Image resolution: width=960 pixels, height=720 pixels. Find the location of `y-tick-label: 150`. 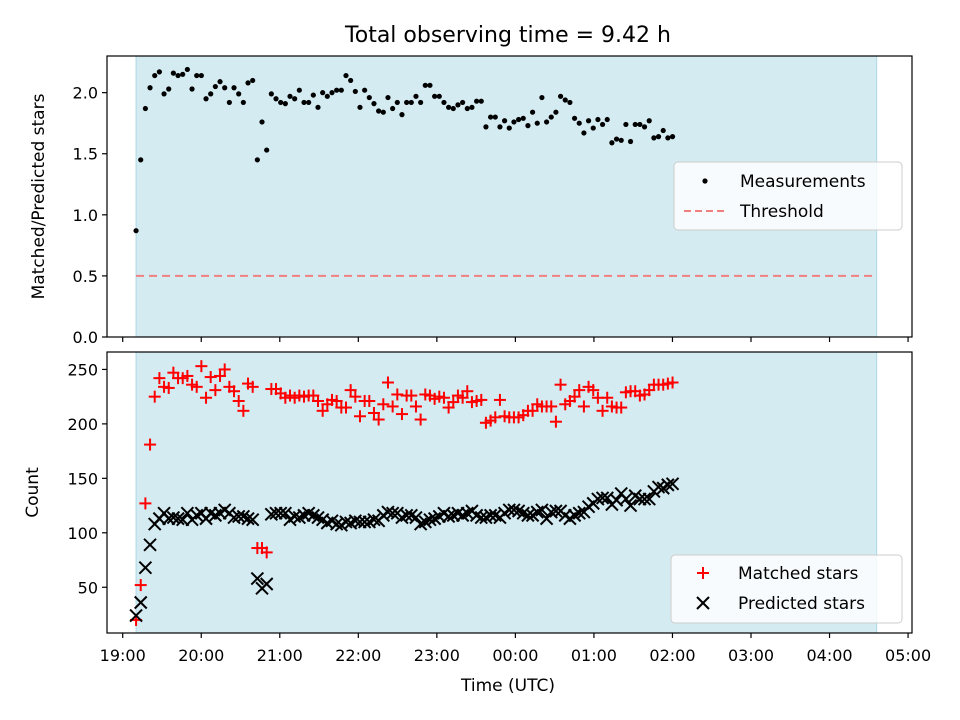

y-tick-label: 150 is located at coordinates (82, 478).